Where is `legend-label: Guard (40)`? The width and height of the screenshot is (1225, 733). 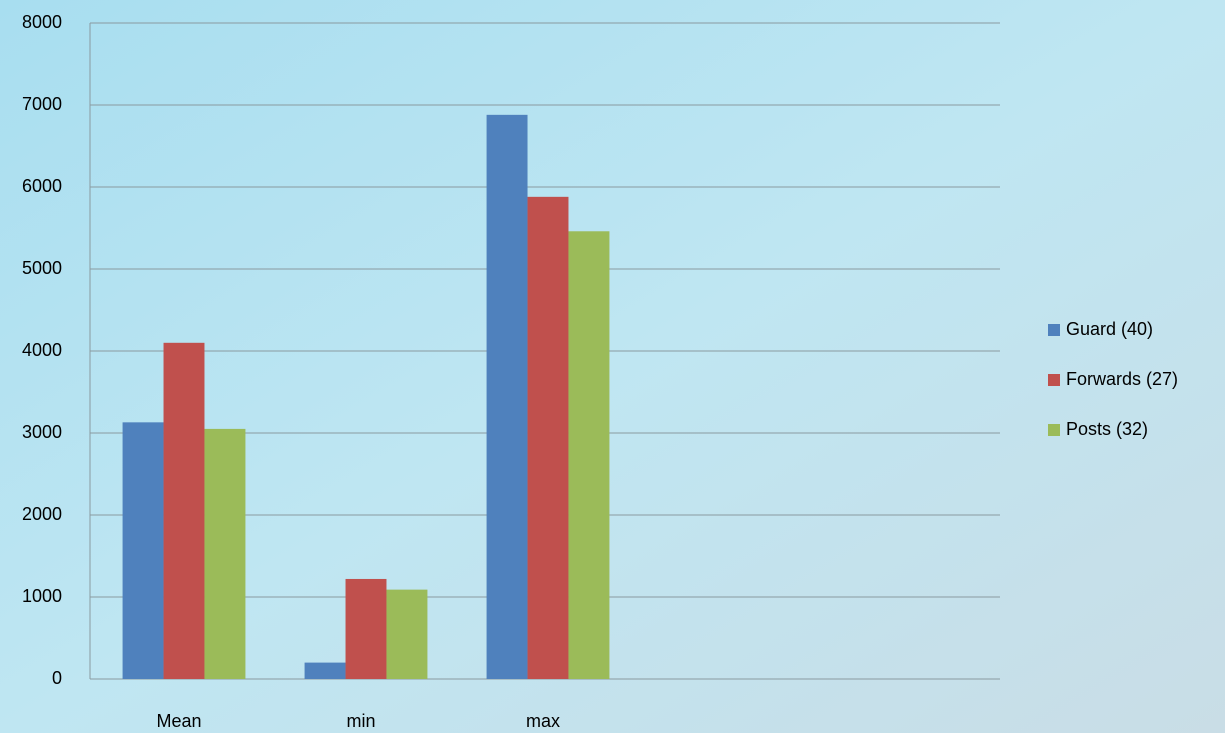 legend-label: Guard (40) is located at coordinates (1109, 329).